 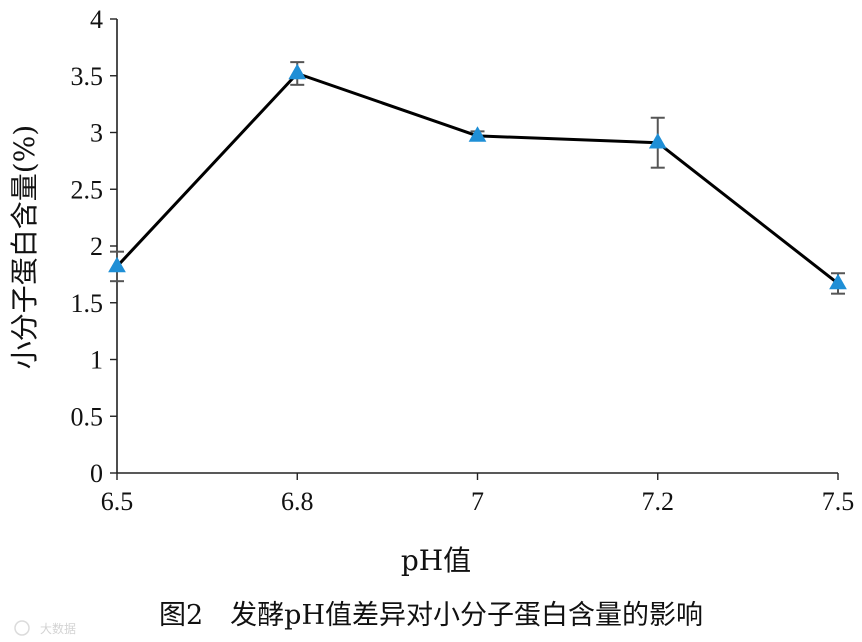 What do you see at coordinates (87, 303) in the screenshot?
I see `y-tick-label: 1.5` at bounding box center [87, 303].